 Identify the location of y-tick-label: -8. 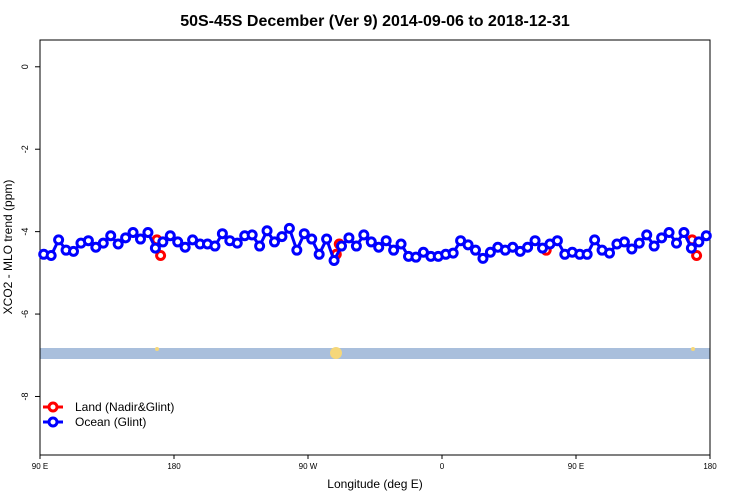
(25, 396).